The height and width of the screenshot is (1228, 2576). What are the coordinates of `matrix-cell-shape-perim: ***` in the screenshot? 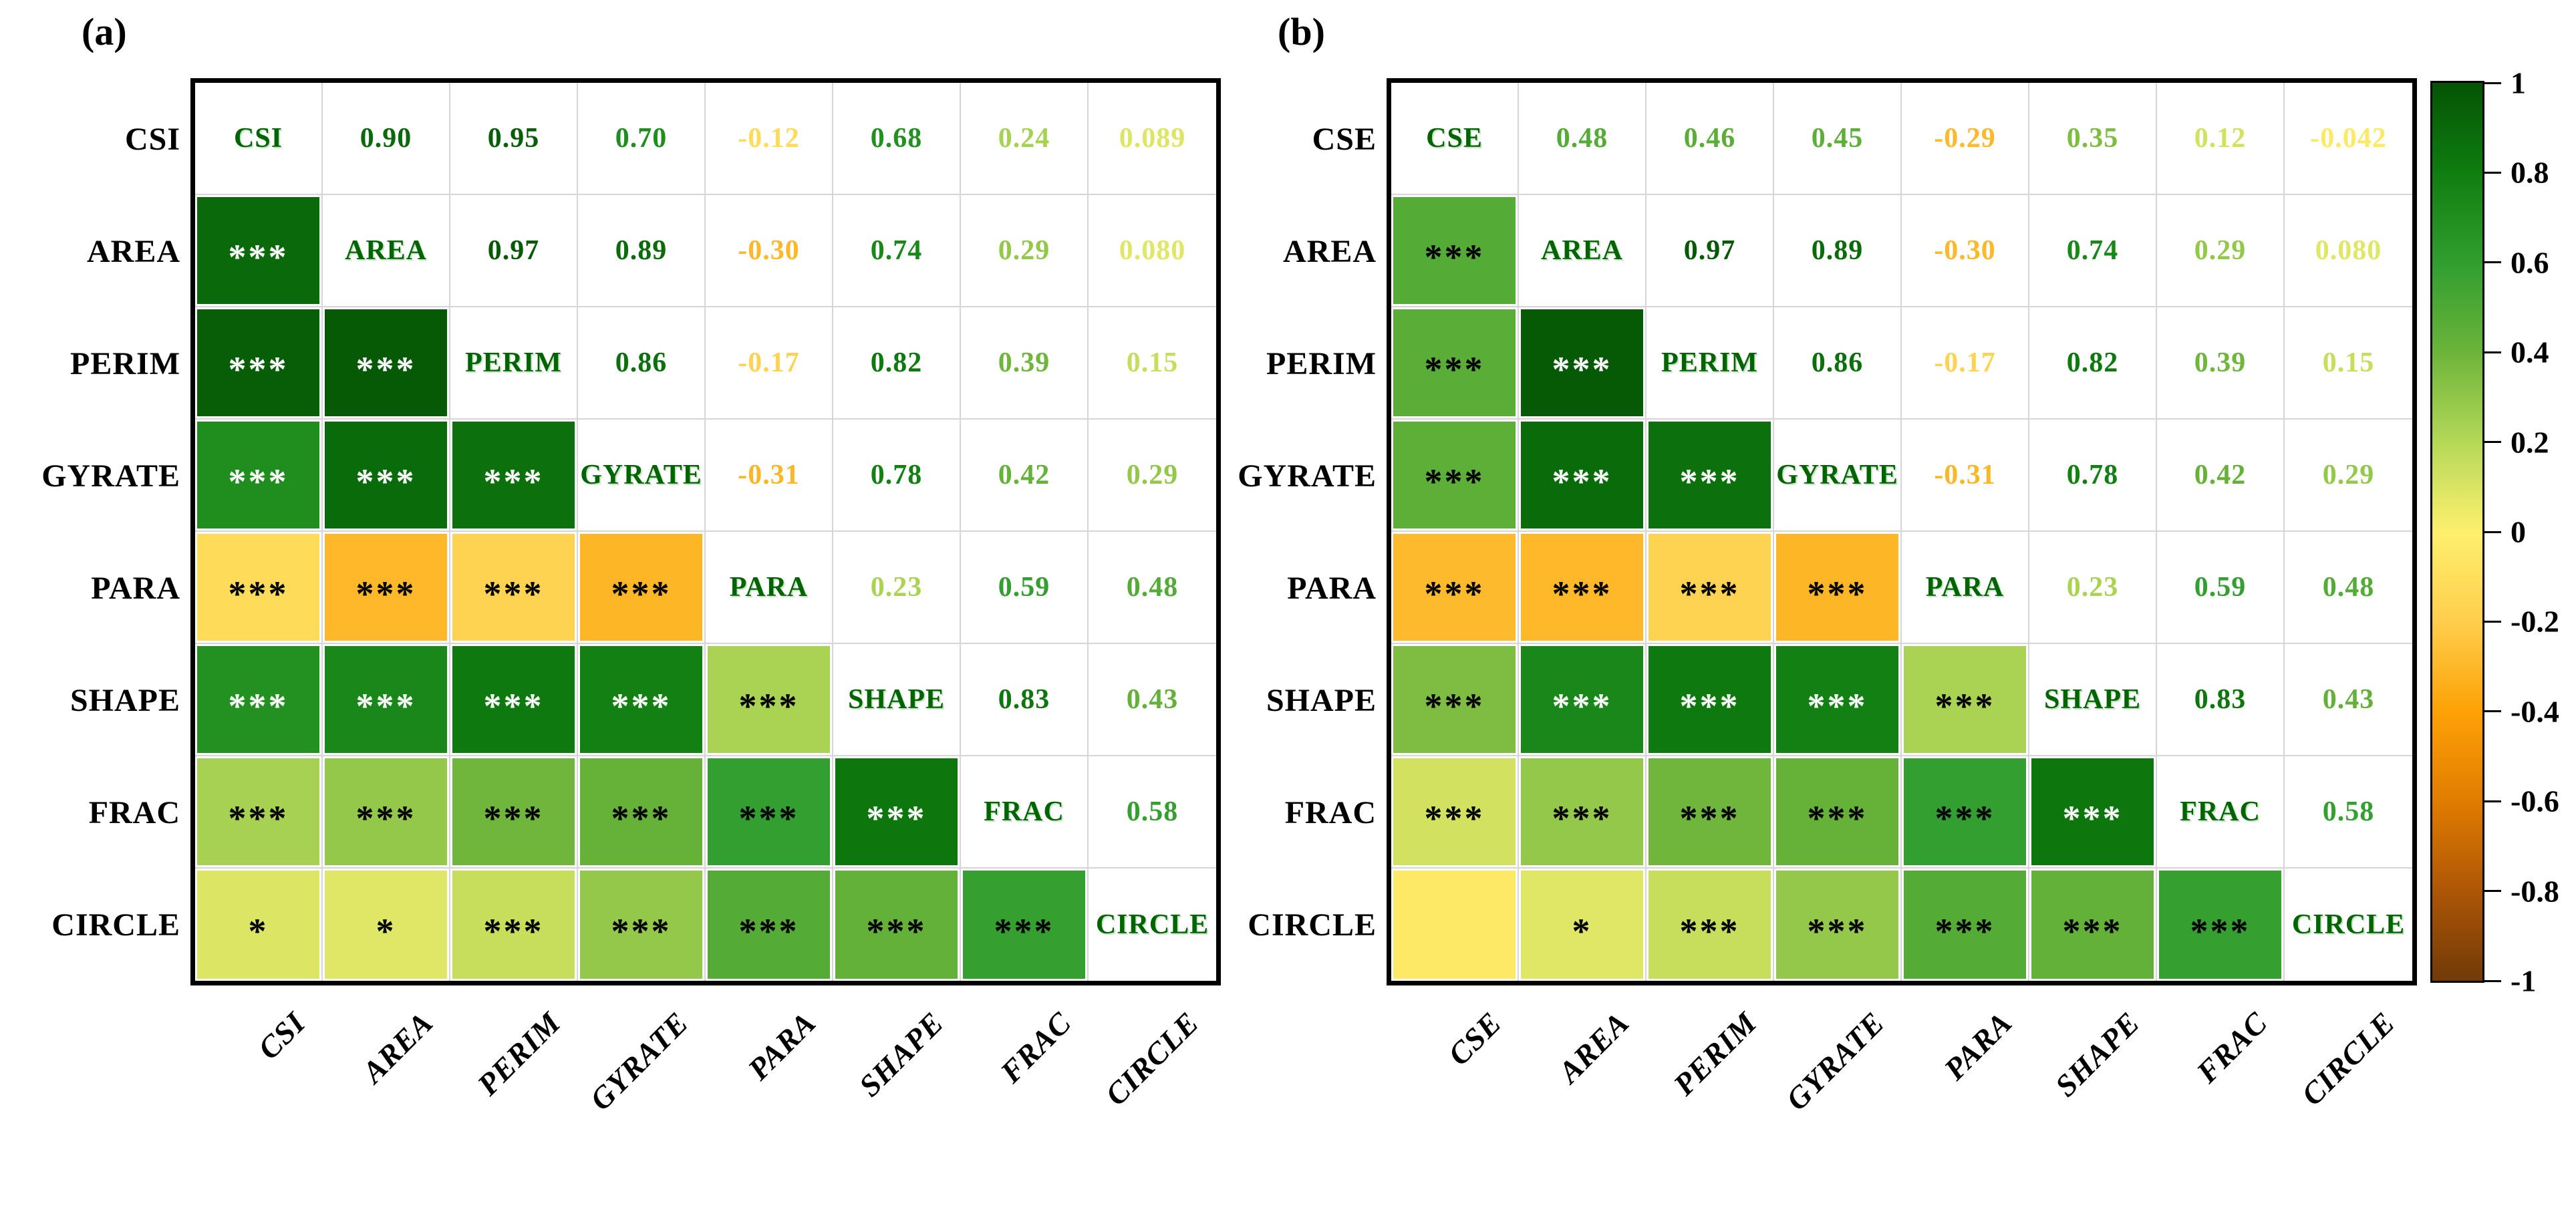 It's located at (514, 700).